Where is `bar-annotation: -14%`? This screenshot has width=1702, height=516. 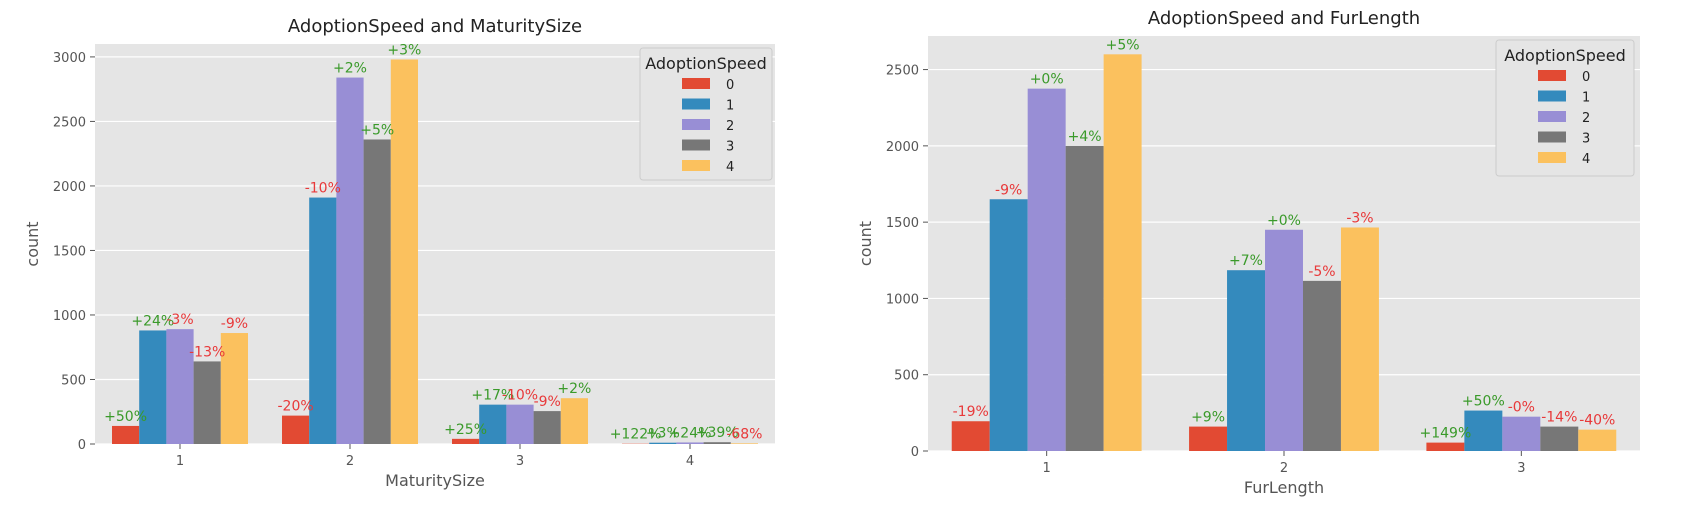 bar-annotation: -14% is located at coordinates (1559, 418).